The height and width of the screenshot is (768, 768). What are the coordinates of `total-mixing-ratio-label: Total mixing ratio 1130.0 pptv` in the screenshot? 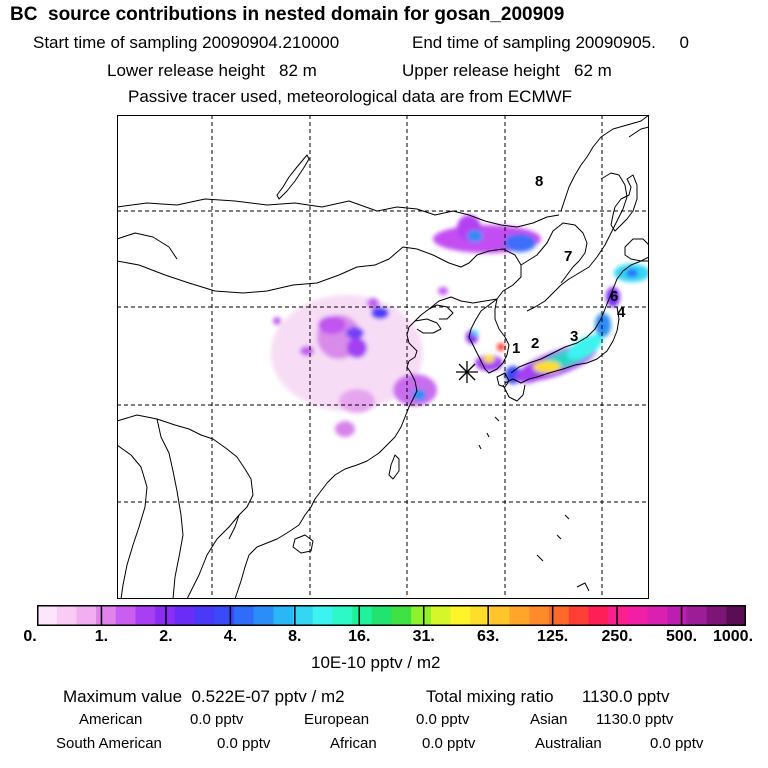 It's located at (548, 696).